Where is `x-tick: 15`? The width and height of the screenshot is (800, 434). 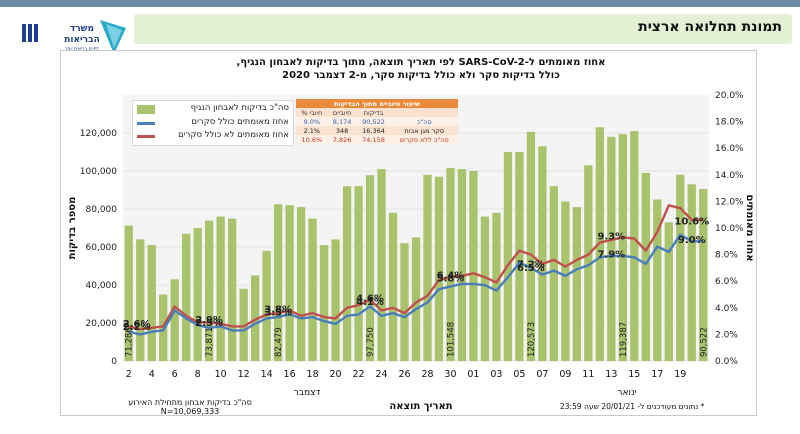 x-tick: 15 is located at coordinates (634, 374).